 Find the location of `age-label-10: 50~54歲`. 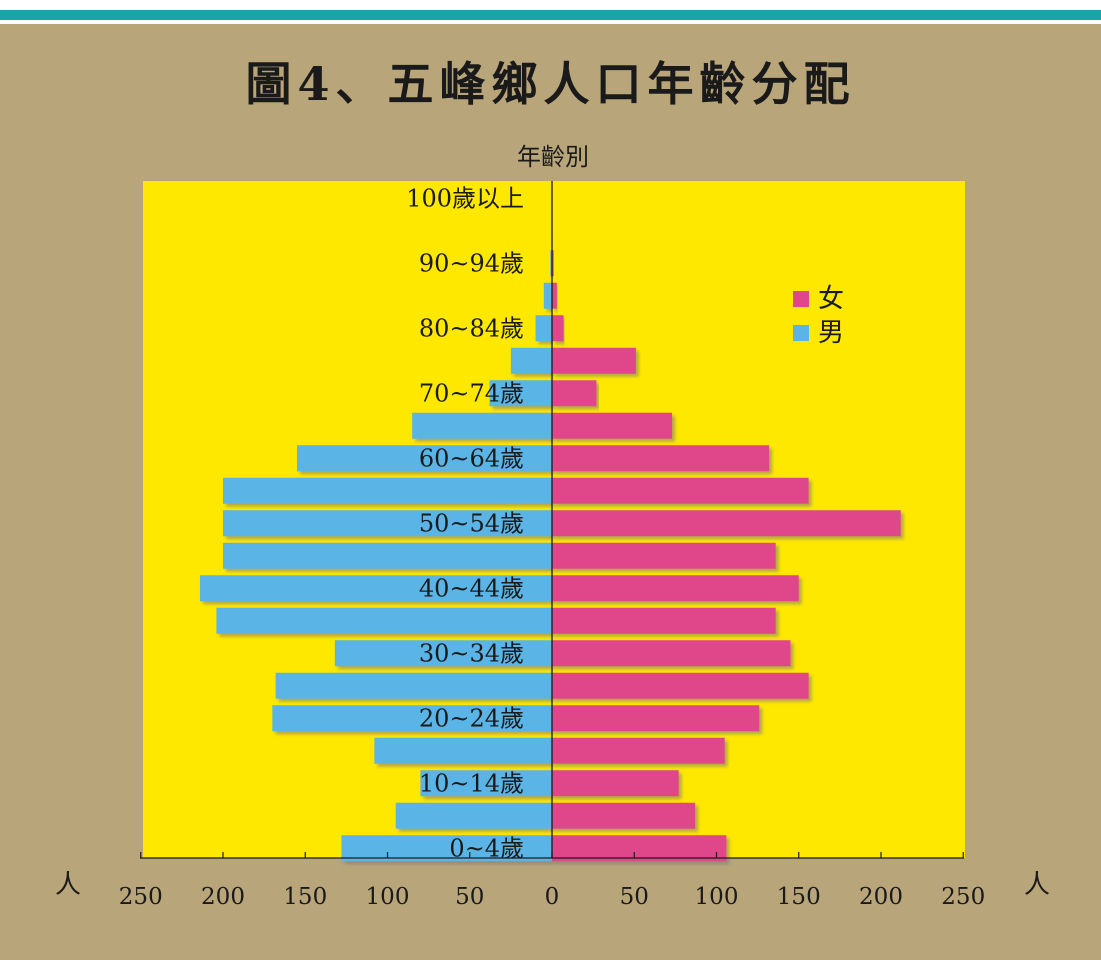

age-label-10: 50~54歲 is located at coordinates (471, 523).